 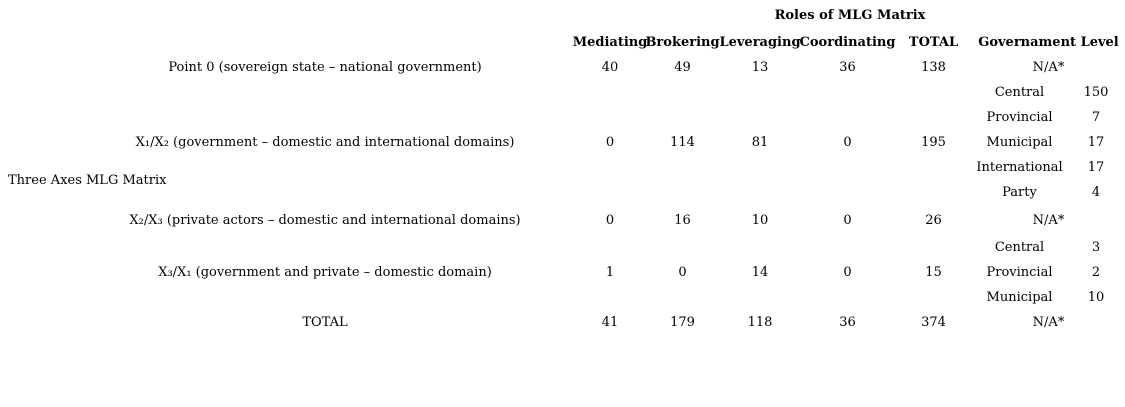 What do you see at coordinates (850, 15) in the screenshot?
I see `table-title: Roles of MLG Matrix` at bounding box center [850, 15].